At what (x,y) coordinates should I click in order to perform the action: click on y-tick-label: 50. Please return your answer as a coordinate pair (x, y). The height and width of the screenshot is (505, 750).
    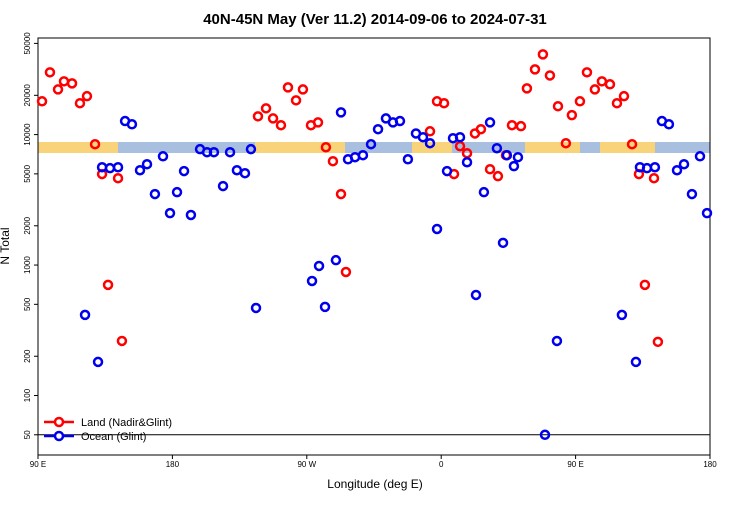
    Looking at the image, I should click on (27, 434).